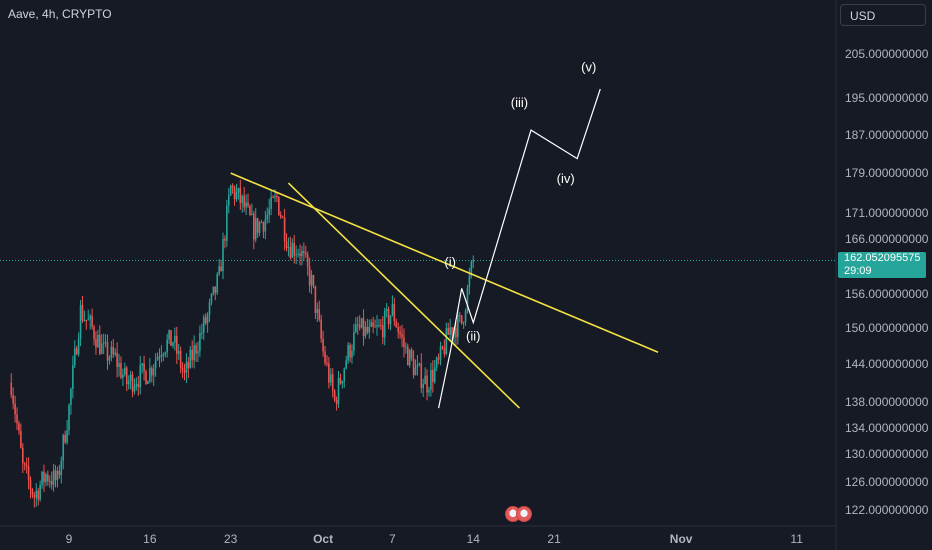 The height and width of the screenshot is (550, 932). I want to click on price-axis-label: 179.000000000, so click(887, 173).